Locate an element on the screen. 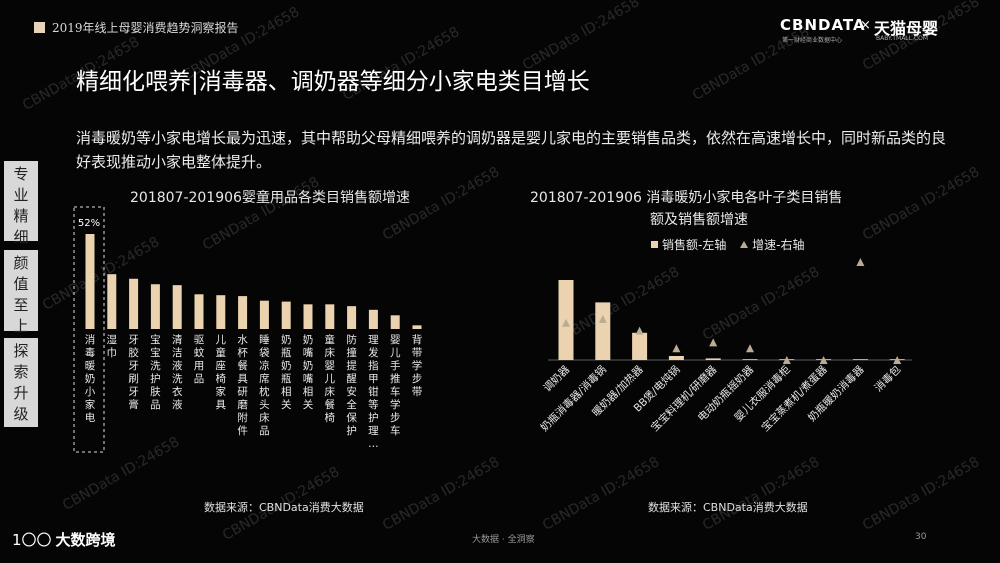 The height and width of the screenshot is (563, 1000). category-label-12: 防撞提醒安全保护 is located at coordinates (351, 385).